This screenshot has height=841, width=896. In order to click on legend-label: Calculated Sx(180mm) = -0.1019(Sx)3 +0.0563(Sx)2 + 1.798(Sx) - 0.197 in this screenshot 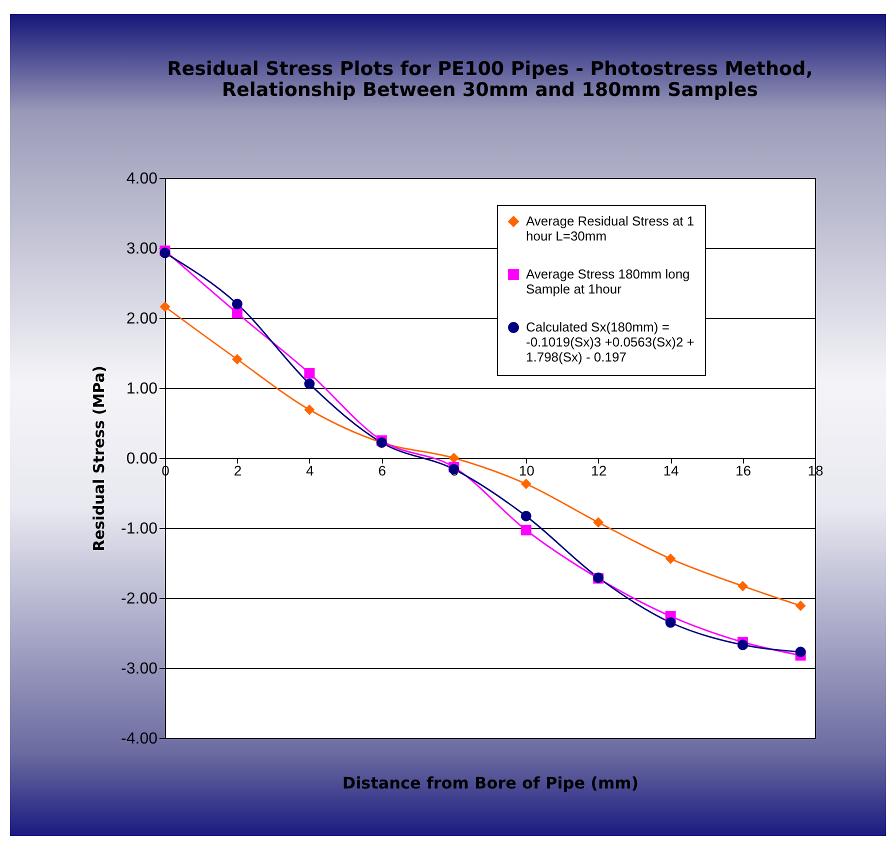, I will do `click(610, 342)`.